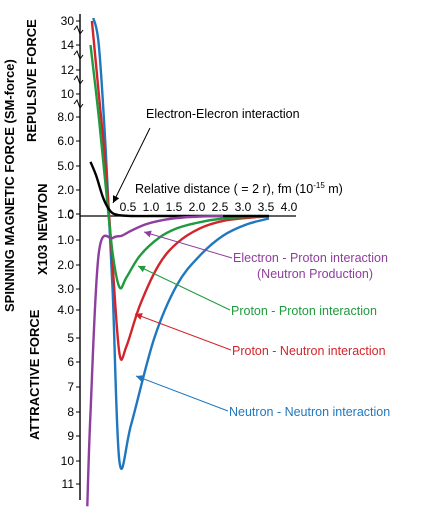 The height and width of the screenshot is (512, 426). Describe the element at coordinates (31, 80) in the screenshot. I see `y-title-repulsive: REPULSIVE FORCE` at that location.